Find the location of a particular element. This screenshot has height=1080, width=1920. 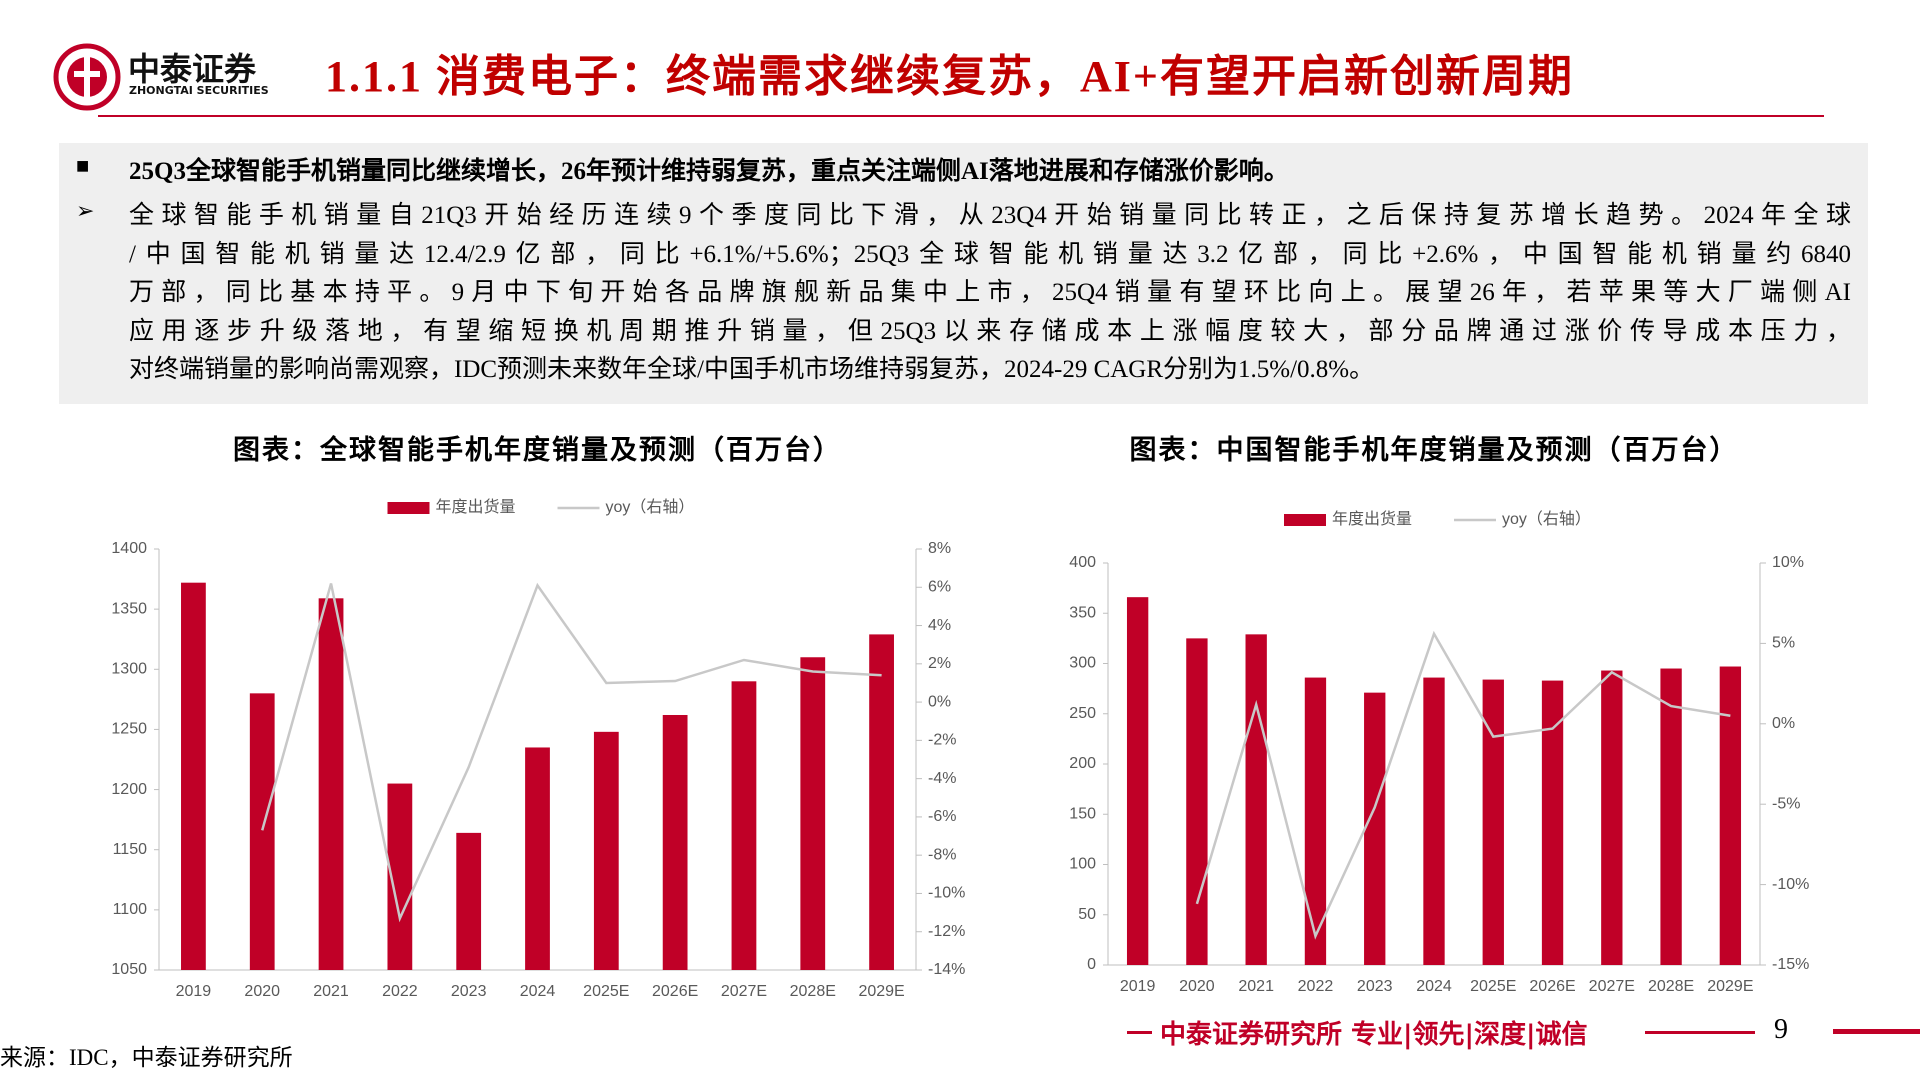

y-tick-label: 250 is located at coordinates (1082, 713).